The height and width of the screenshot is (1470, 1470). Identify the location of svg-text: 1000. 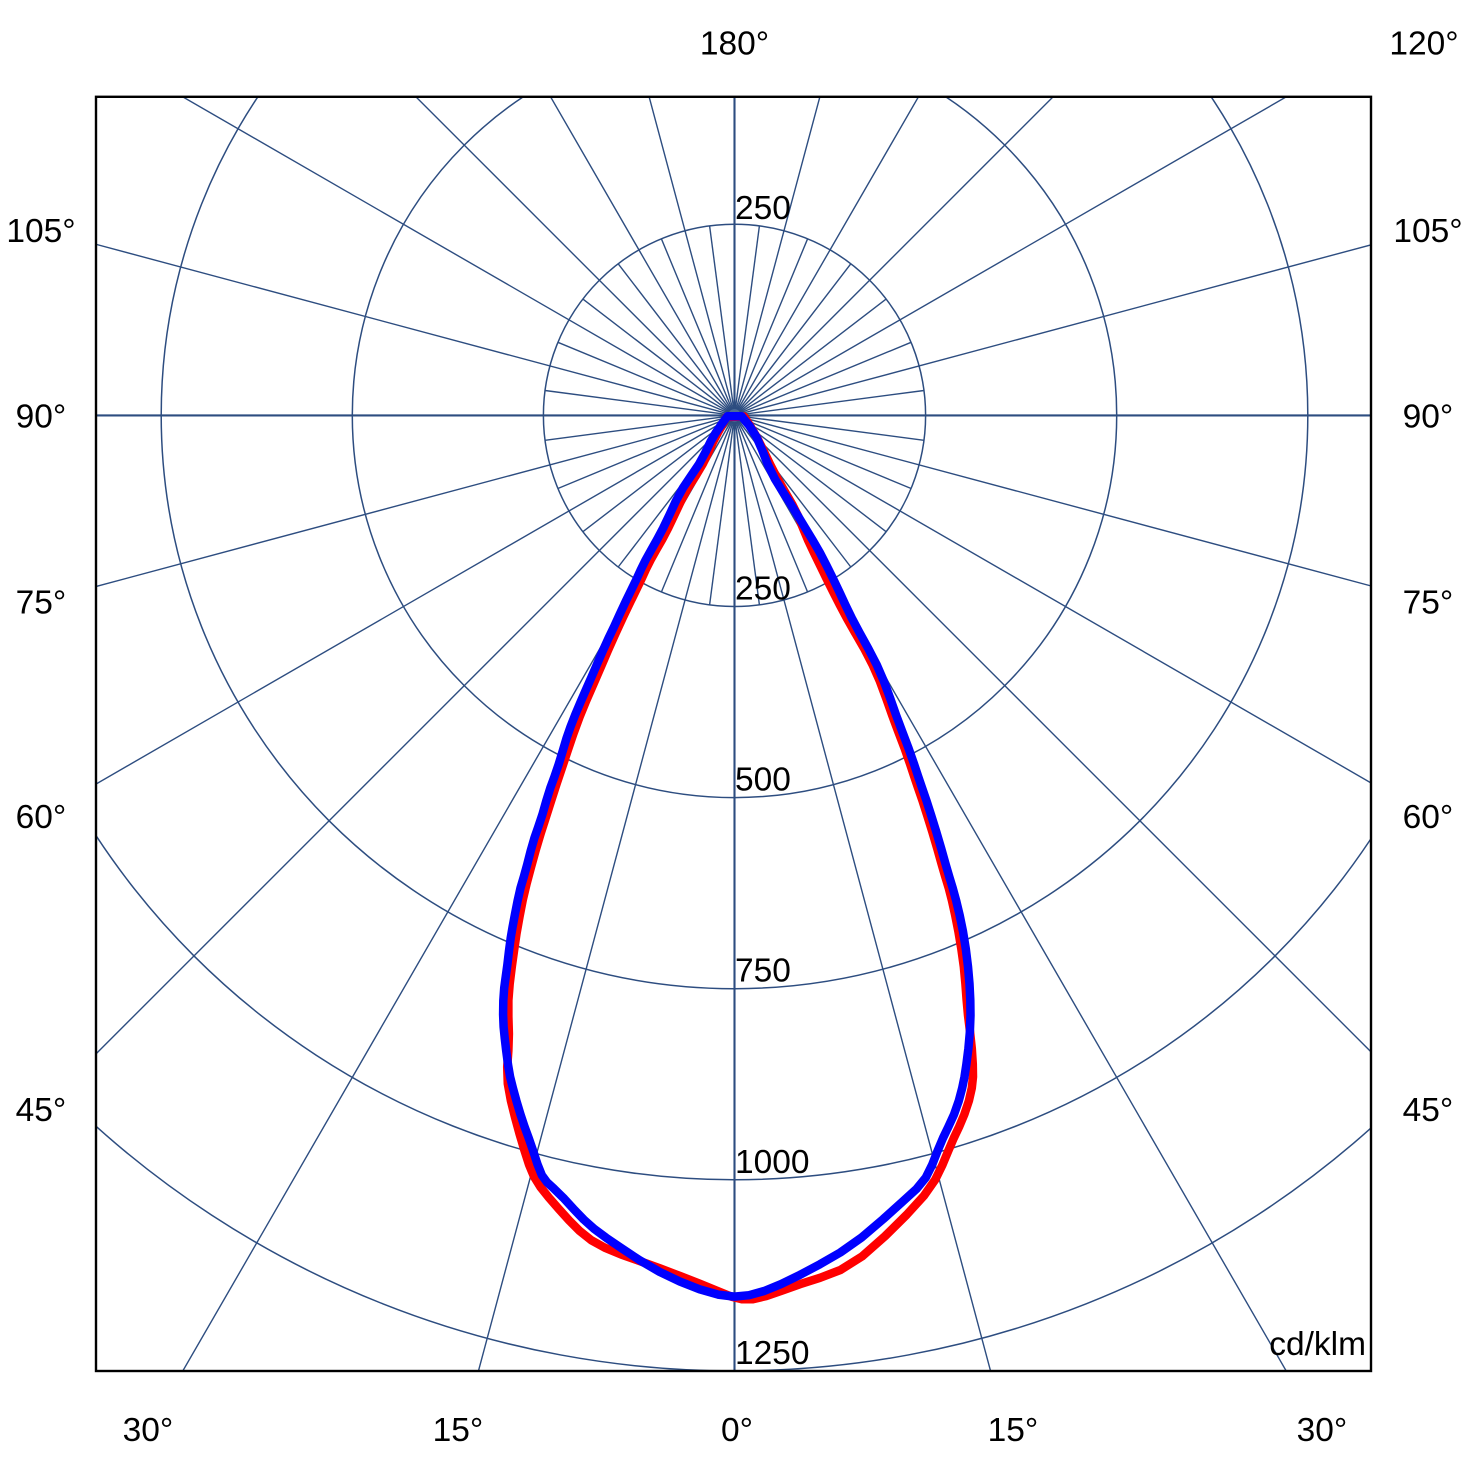
(772, 1162).